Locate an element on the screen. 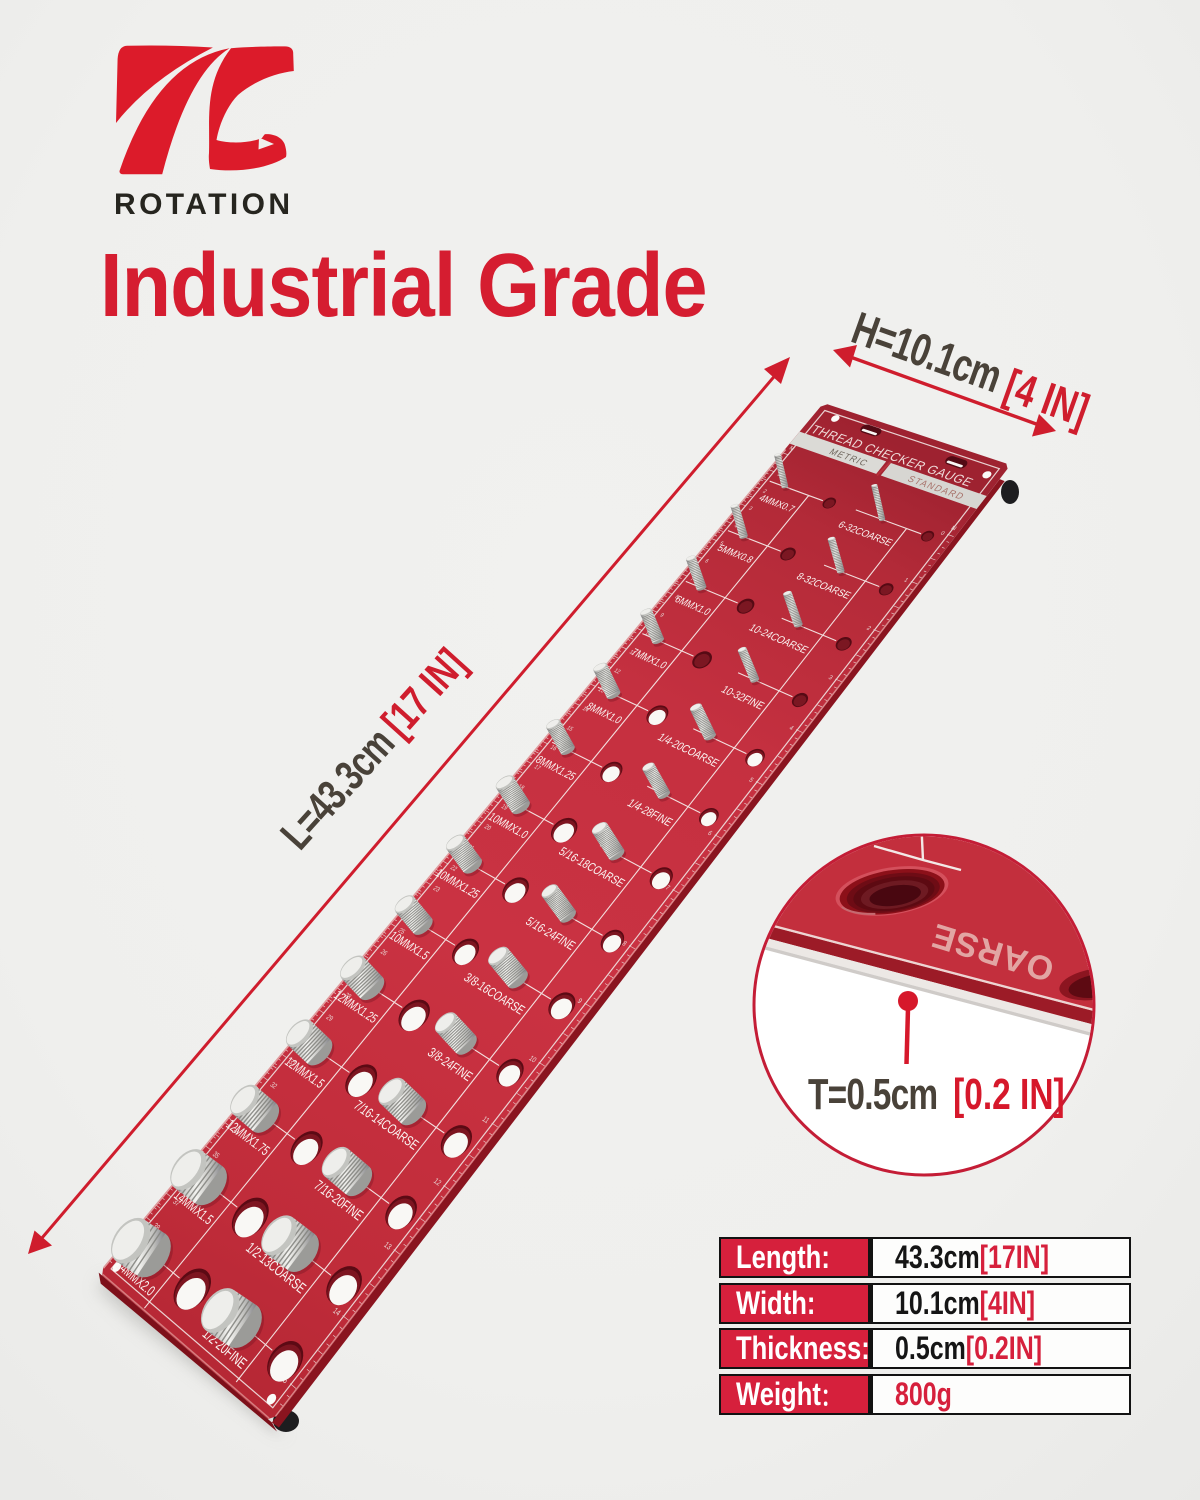 The image size is (1200, 1500). svg-text: 16 is located at coordinates (552, 749).